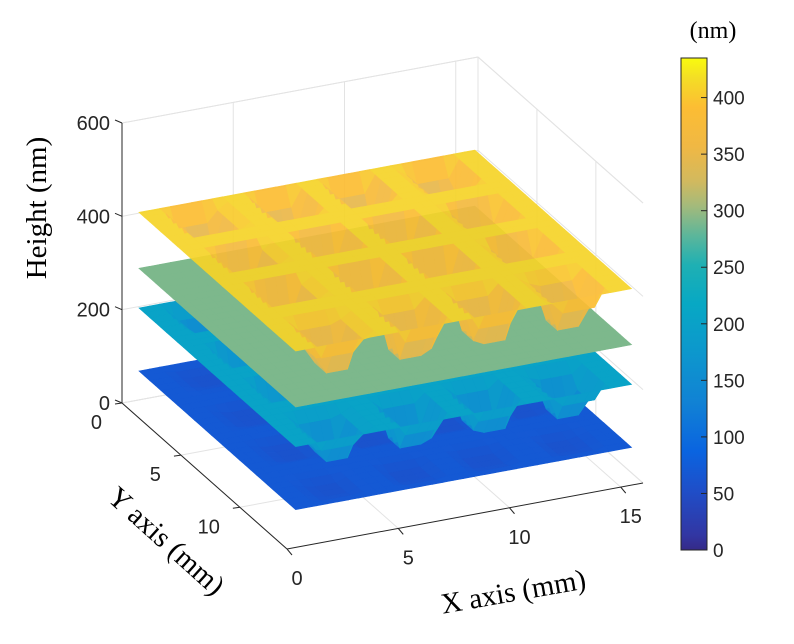 The image size is (794, 644). Describe the element at coordinates (93, 217) in the screenshot. I see `z-tick-label: 400` at that location.